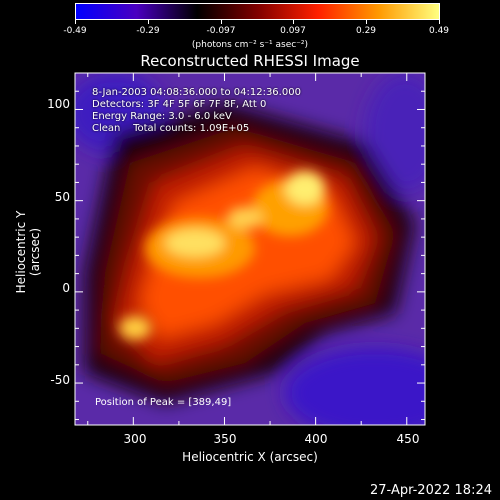 The image size is (500, 500). What do you see at coordinates (62, 197) in the screenshot?
I see `y-tick-label: 50` at bounding box center [62, 197].